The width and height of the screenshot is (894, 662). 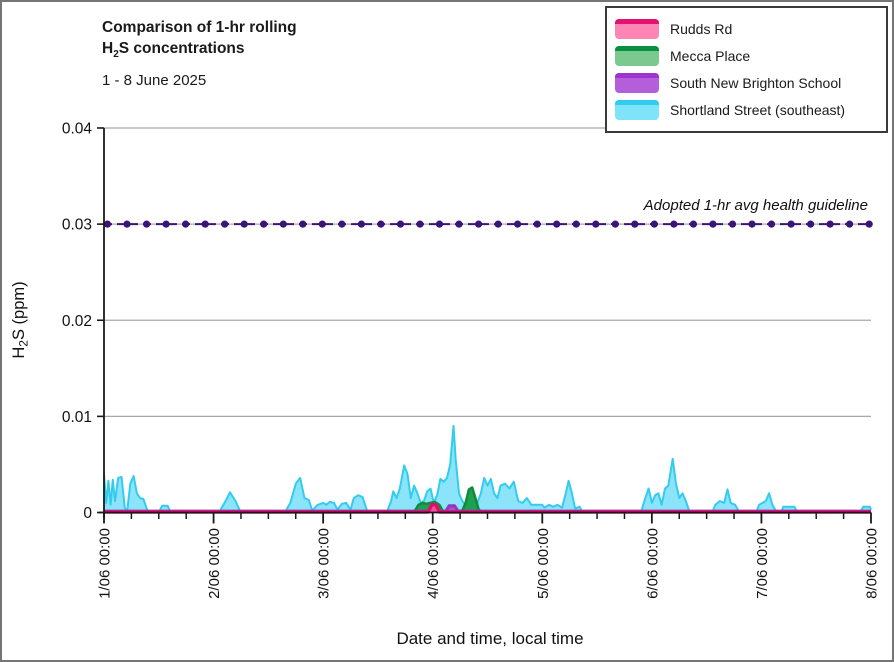 I want to click on x-axis-title: Date and time, local time, so click(x=489, y=638).